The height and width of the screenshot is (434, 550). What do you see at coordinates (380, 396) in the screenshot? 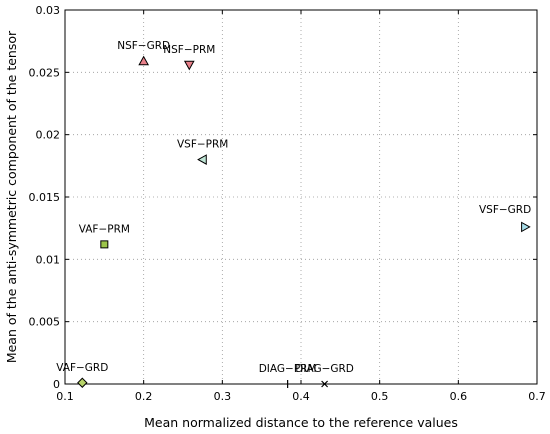
I see `x-tick-label: 0.5` at bounding box center [380, 396].